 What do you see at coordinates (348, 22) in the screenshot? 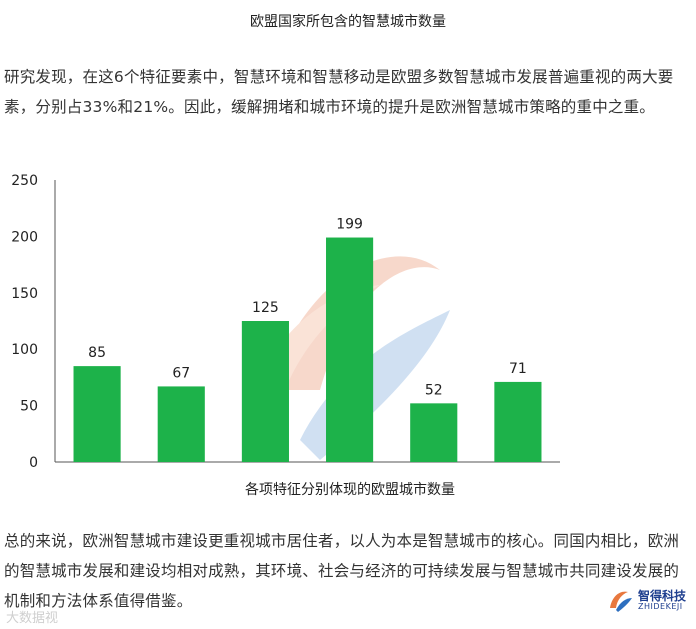
I see `figure-caption-top: 欧盟国家所包含的智慧城市数量` at bounding box center [348, 22].